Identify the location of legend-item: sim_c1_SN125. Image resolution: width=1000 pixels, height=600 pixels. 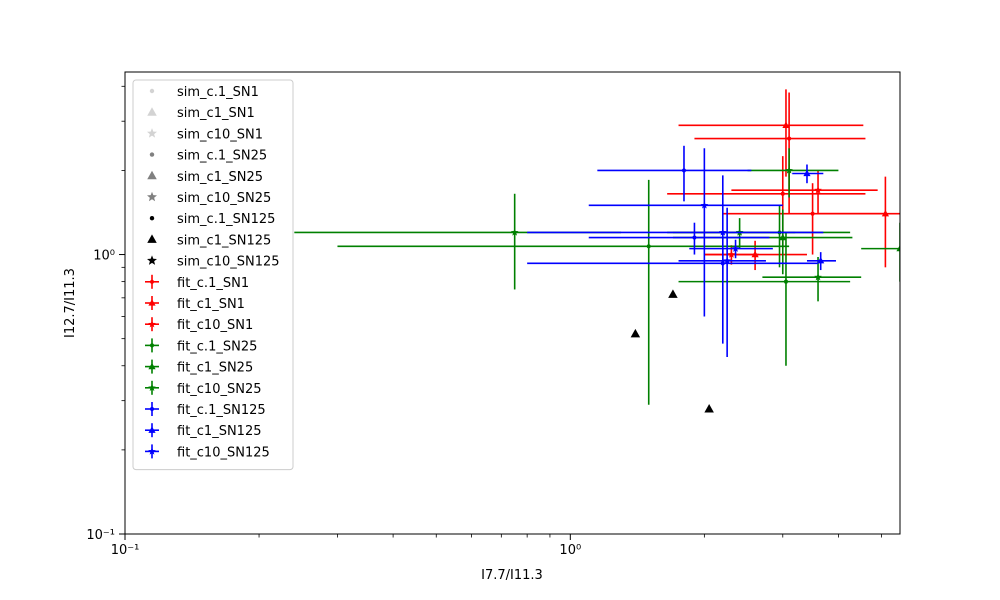
(209, 240).